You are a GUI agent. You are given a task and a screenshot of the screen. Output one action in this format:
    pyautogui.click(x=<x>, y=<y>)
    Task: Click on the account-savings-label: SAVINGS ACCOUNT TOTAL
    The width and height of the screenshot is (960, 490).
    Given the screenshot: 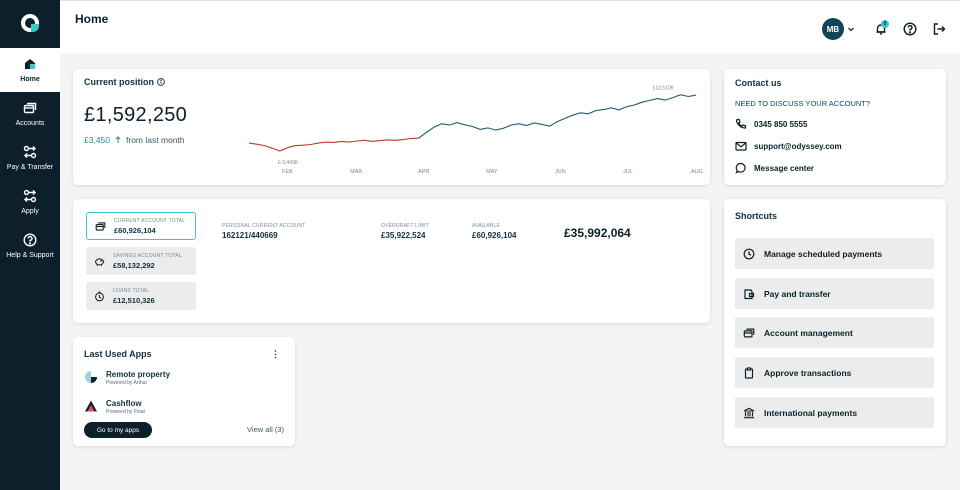 What is the action you would take?
    pyautogui.click(x=147, y=255)
    